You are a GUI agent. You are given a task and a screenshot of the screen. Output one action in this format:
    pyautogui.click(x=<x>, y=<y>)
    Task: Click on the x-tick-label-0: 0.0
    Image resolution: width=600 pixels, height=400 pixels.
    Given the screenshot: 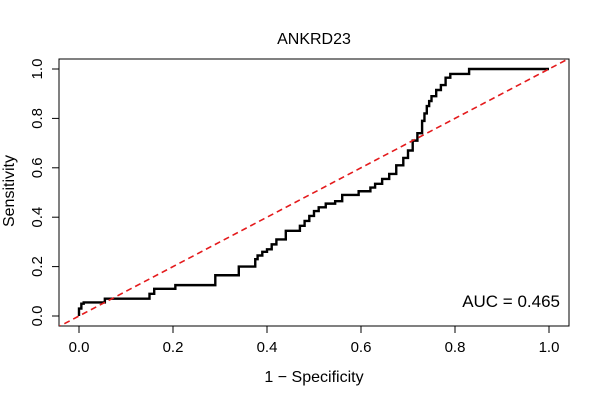 What is the action you would take?
    pyautogui.click(x=79, y=347)
    